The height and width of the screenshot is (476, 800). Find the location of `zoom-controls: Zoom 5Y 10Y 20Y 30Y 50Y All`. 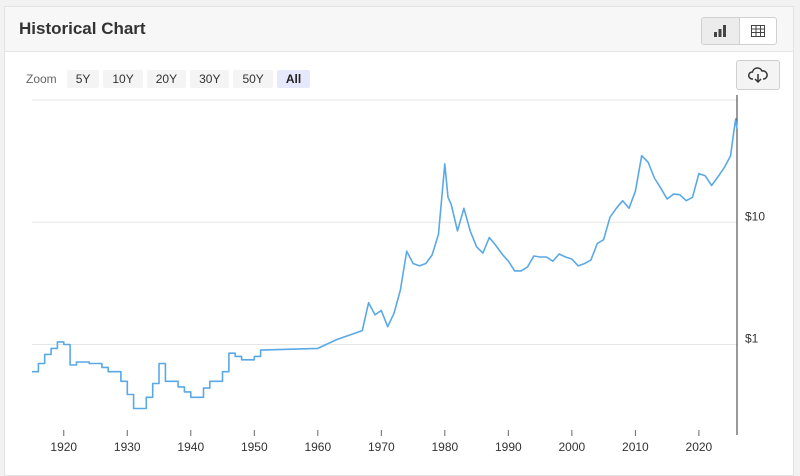

zoom-controls: Zoom 5Y 10Y 20Y 30Y 50Y All is located at coordinates (168, 79).